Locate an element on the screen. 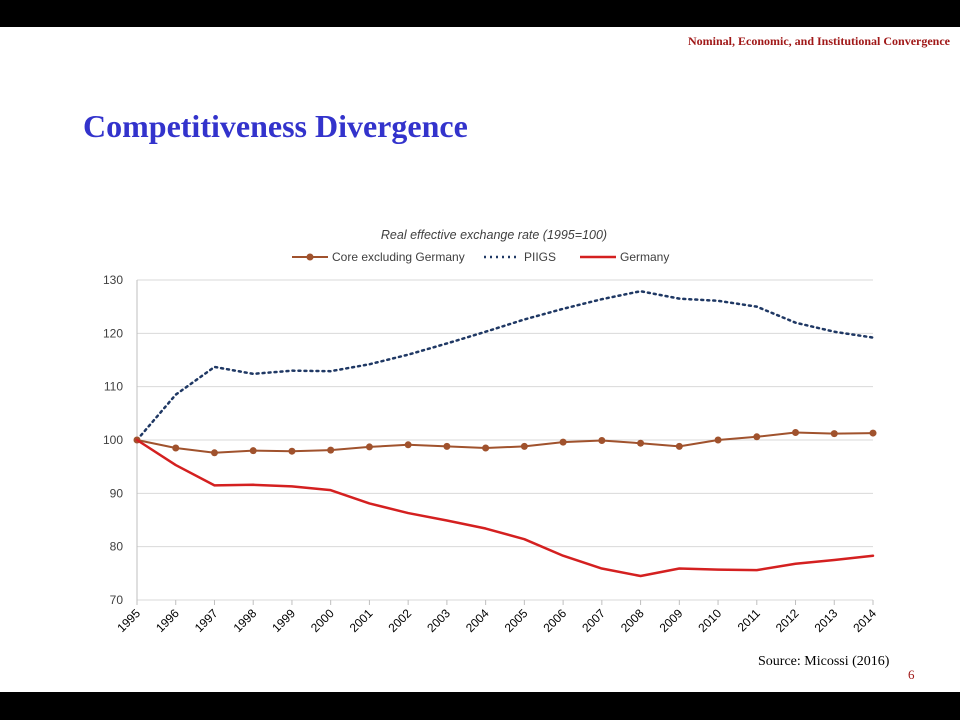 This screenshot has width=960, height=720. chart-legend: Core excluding Germany PIIGS Germany is located at coordinates (480, 257).